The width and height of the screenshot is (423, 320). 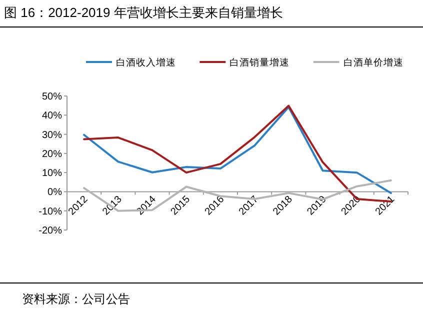 I want to click on y-tick-label: 0%, so click(x=55, y=192).